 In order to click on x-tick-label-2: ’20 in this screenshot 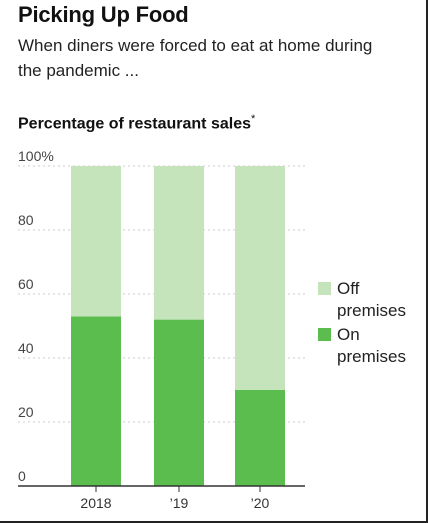, I will do `click(260, 503)`.